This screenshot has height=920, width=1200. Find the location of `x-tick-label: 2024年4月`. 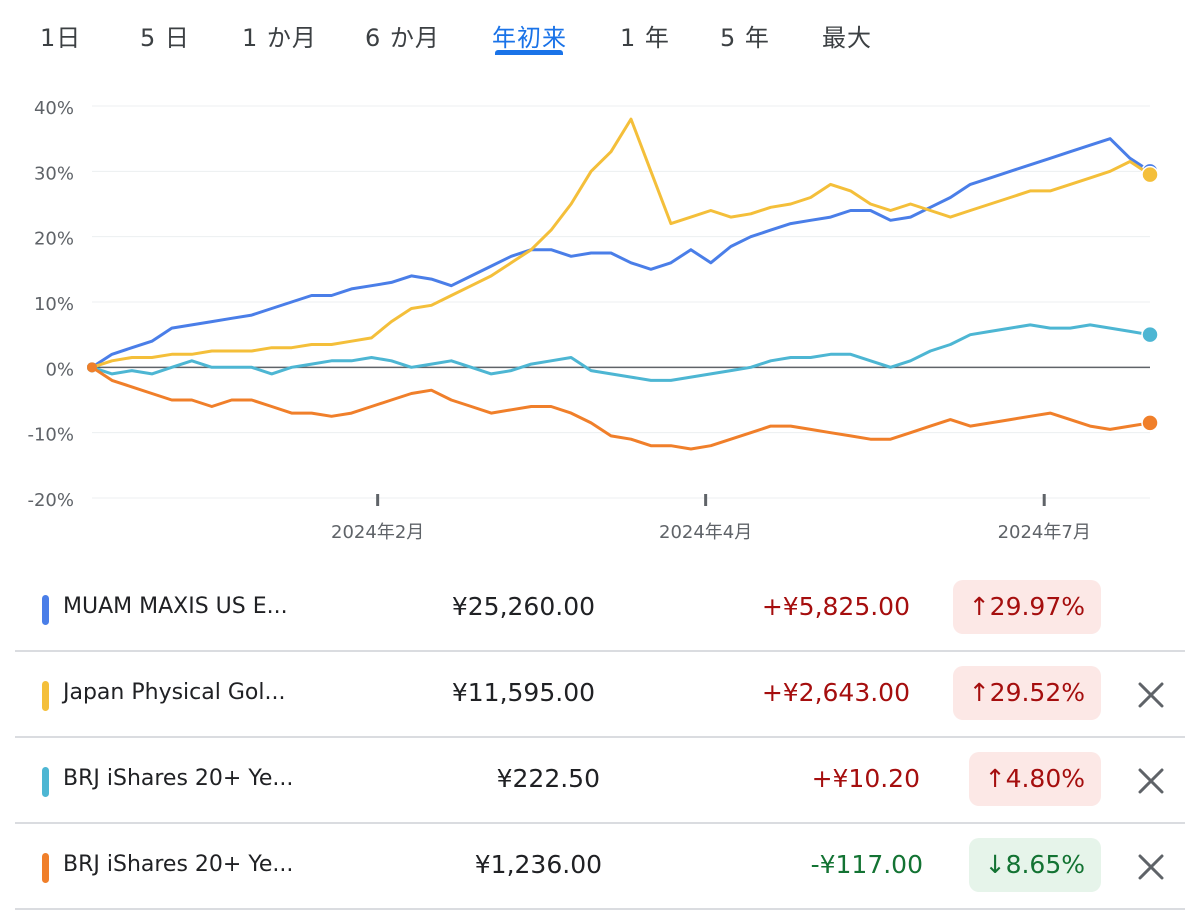

x-tick-label: 2024年4月 is located at coordinates (705, 532).